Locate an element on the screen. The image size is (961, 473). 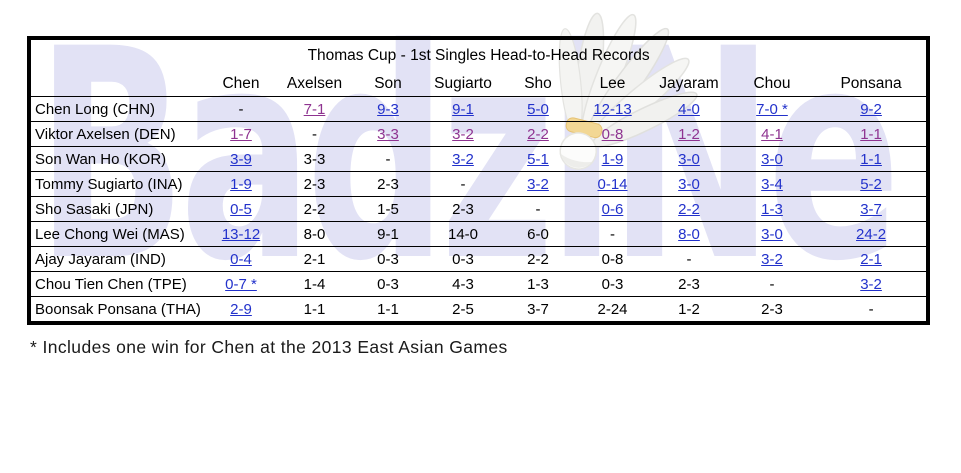
h2h-value: 7-1 is located at coordinates (314, 109).